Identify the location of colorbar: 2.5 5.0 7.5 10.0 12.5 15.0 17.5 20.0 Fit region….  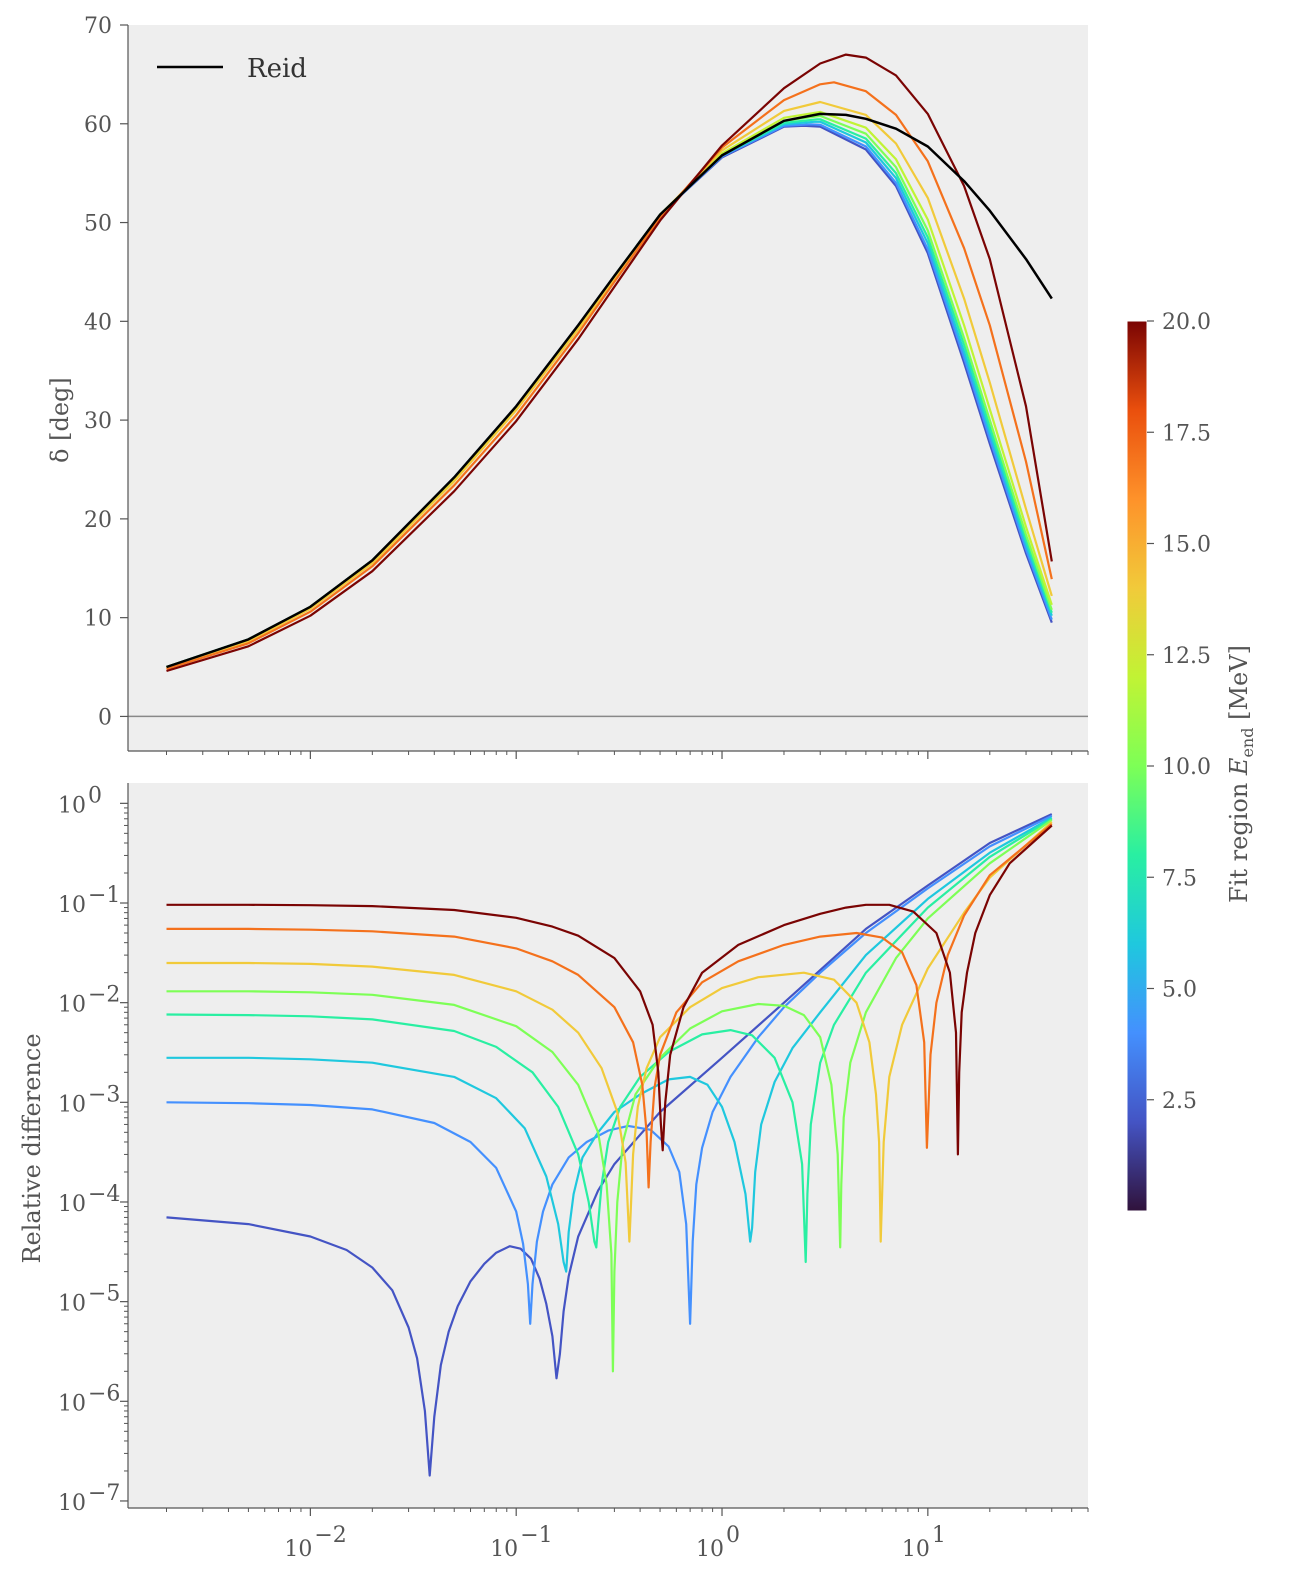
(1191, 761).